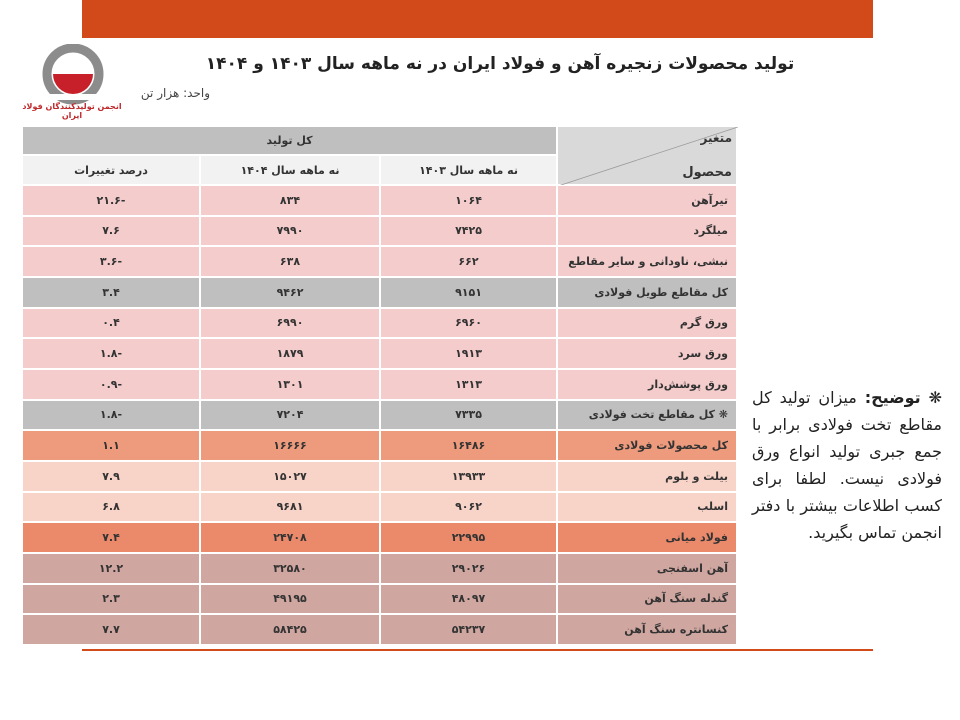 The height and width of the screenshot is (720, 960). I want to click on value-cell: ۱۲.۲, so click(111, 568).